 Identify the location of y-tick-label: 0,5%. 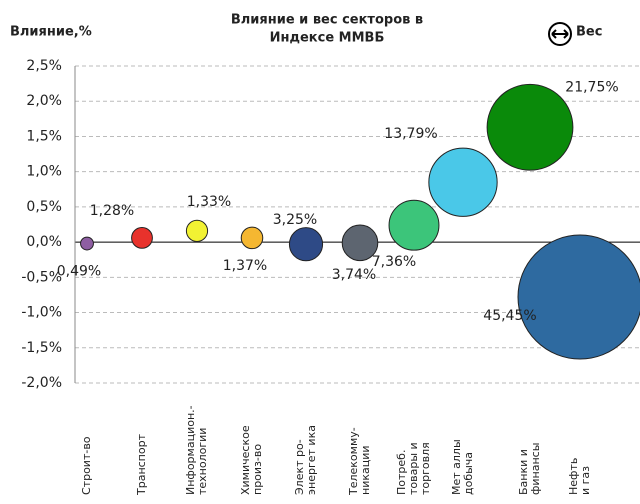
(44, 207).